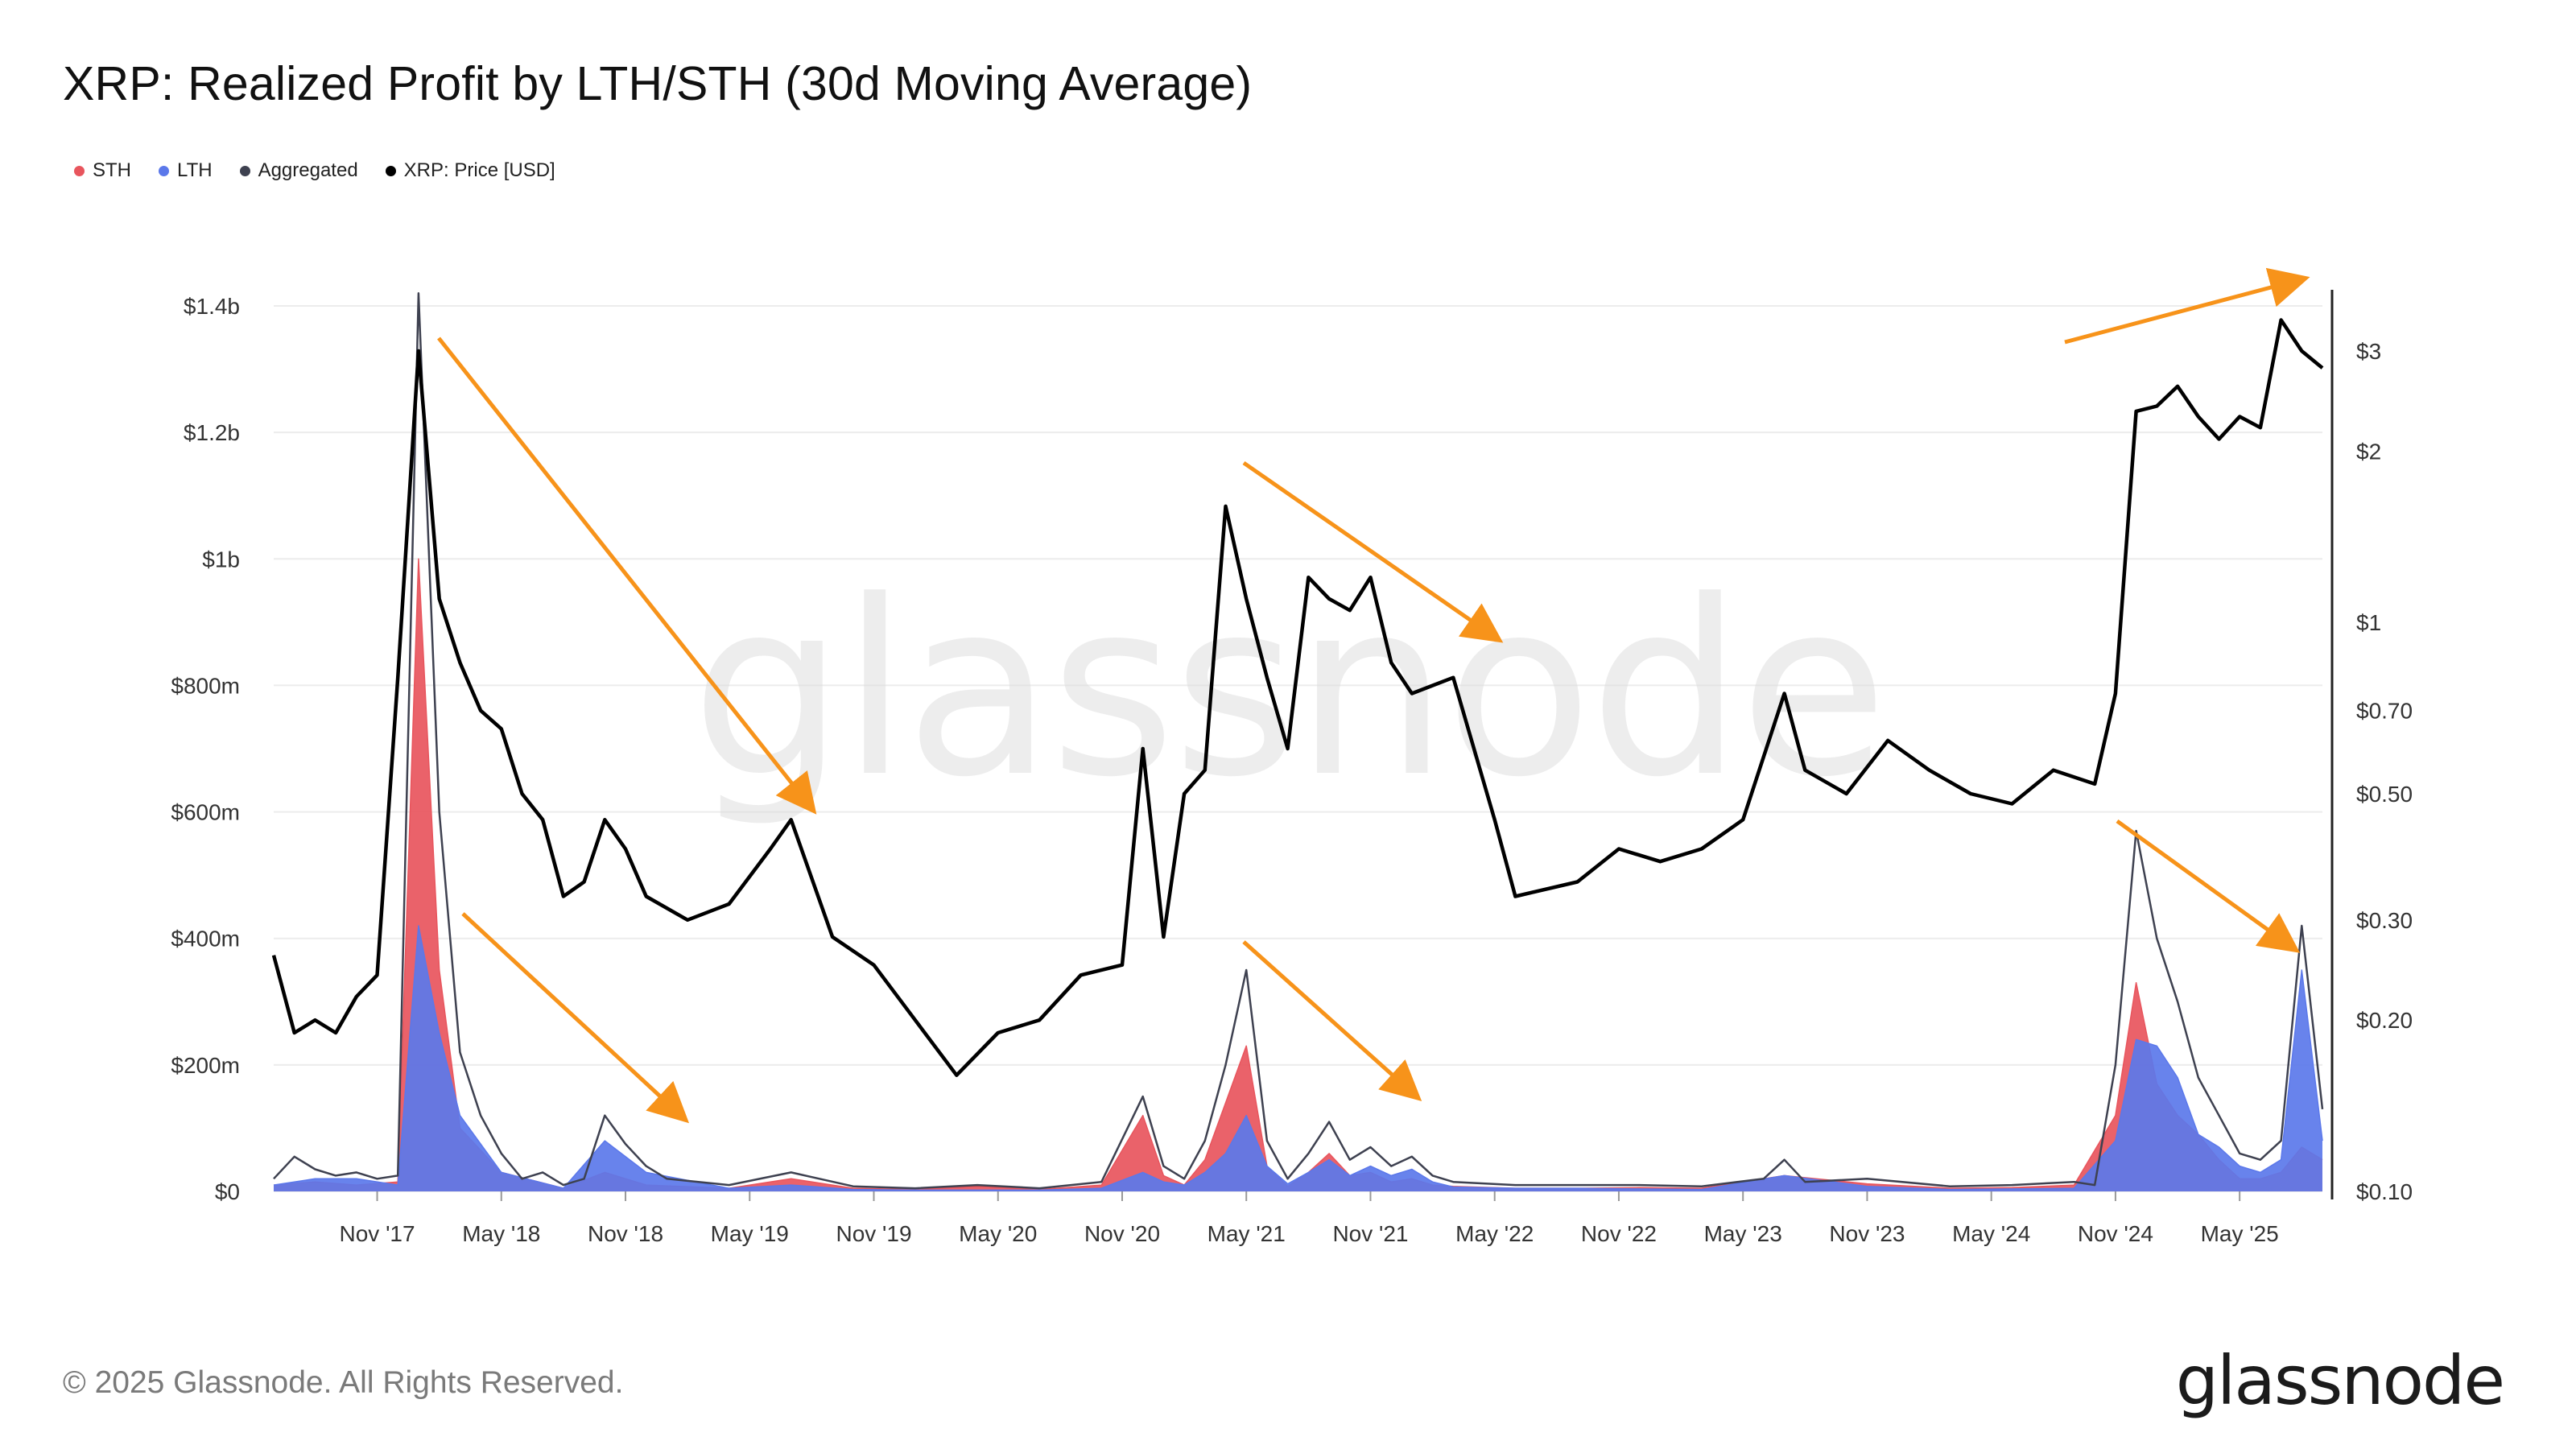 The width and height of the screenshot is (2576, 1449). Describe the element at coordinates (164, 170) in the screenshot. I see `legend-dot-lth` at that location.